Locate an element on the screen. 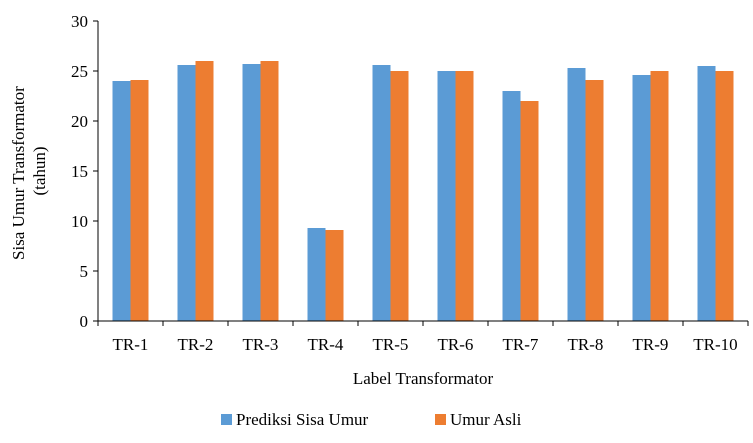 This screenshot has width=753, height=443. x-tick-label: TR-3 is located at coordinates (261, 344).